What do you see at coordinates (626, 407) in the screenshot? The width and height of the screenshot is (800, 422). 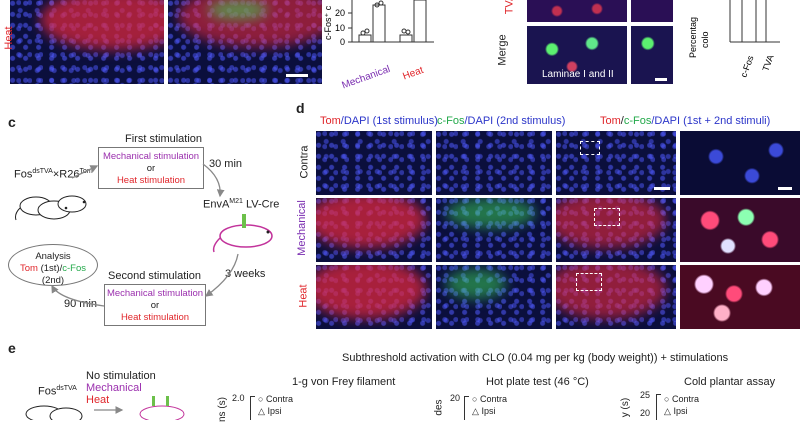 I see `e-test-3-ylabel: y (s)` at bounding box center [626, 407].